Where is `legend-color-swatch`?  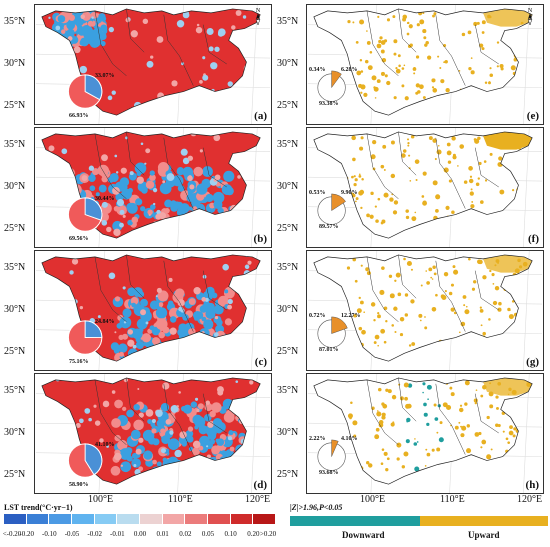
legend-color-swatch is located at coordinates (197, 519).